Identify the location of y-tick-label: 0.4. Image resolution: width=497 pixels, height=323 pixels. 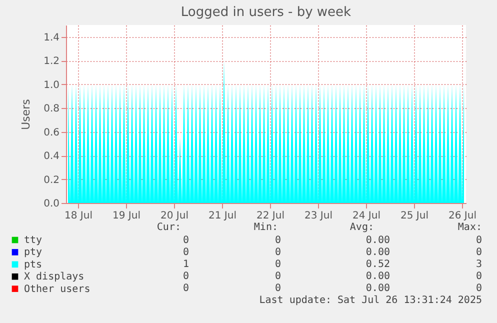
(52, 156).